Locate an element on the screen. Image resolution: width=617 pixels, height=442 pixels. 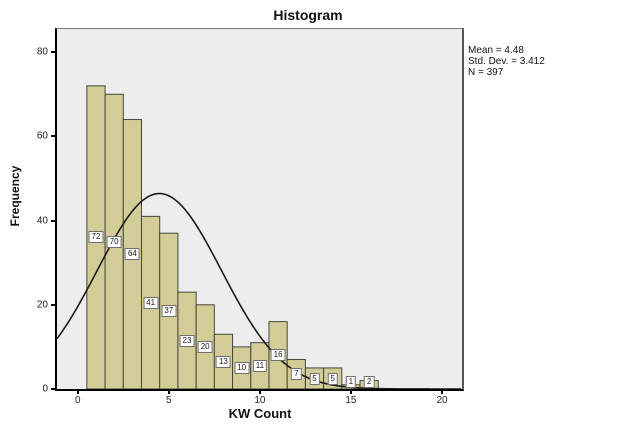
stat-n: N = 397 is located at coordinates (486, 72).